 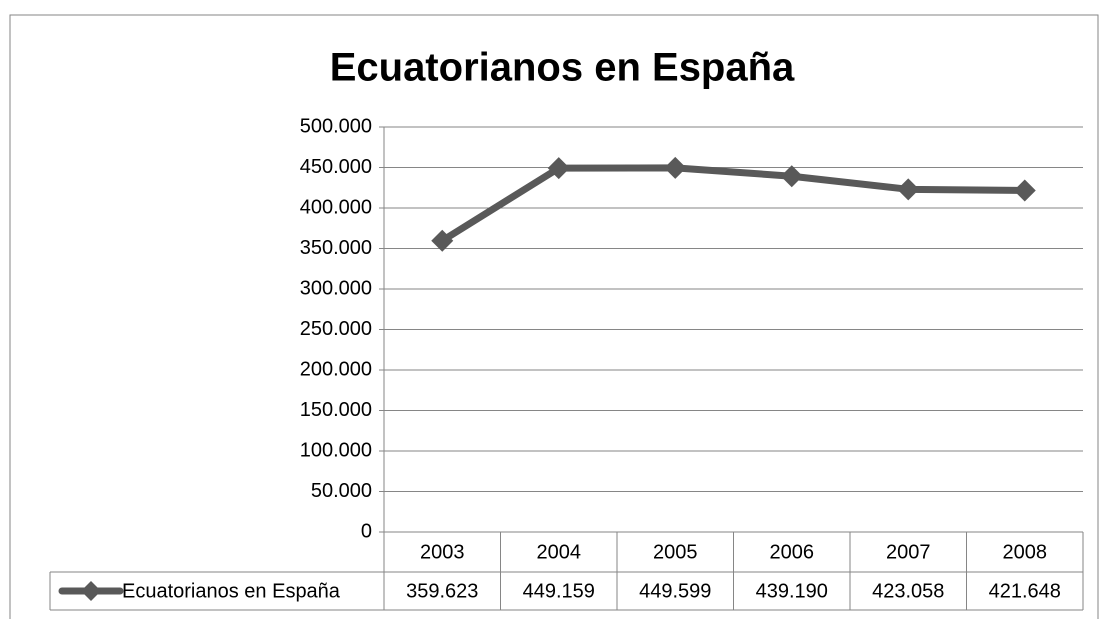 I want to click on y-tick-label: 350.000, so click(x=336, y=248).